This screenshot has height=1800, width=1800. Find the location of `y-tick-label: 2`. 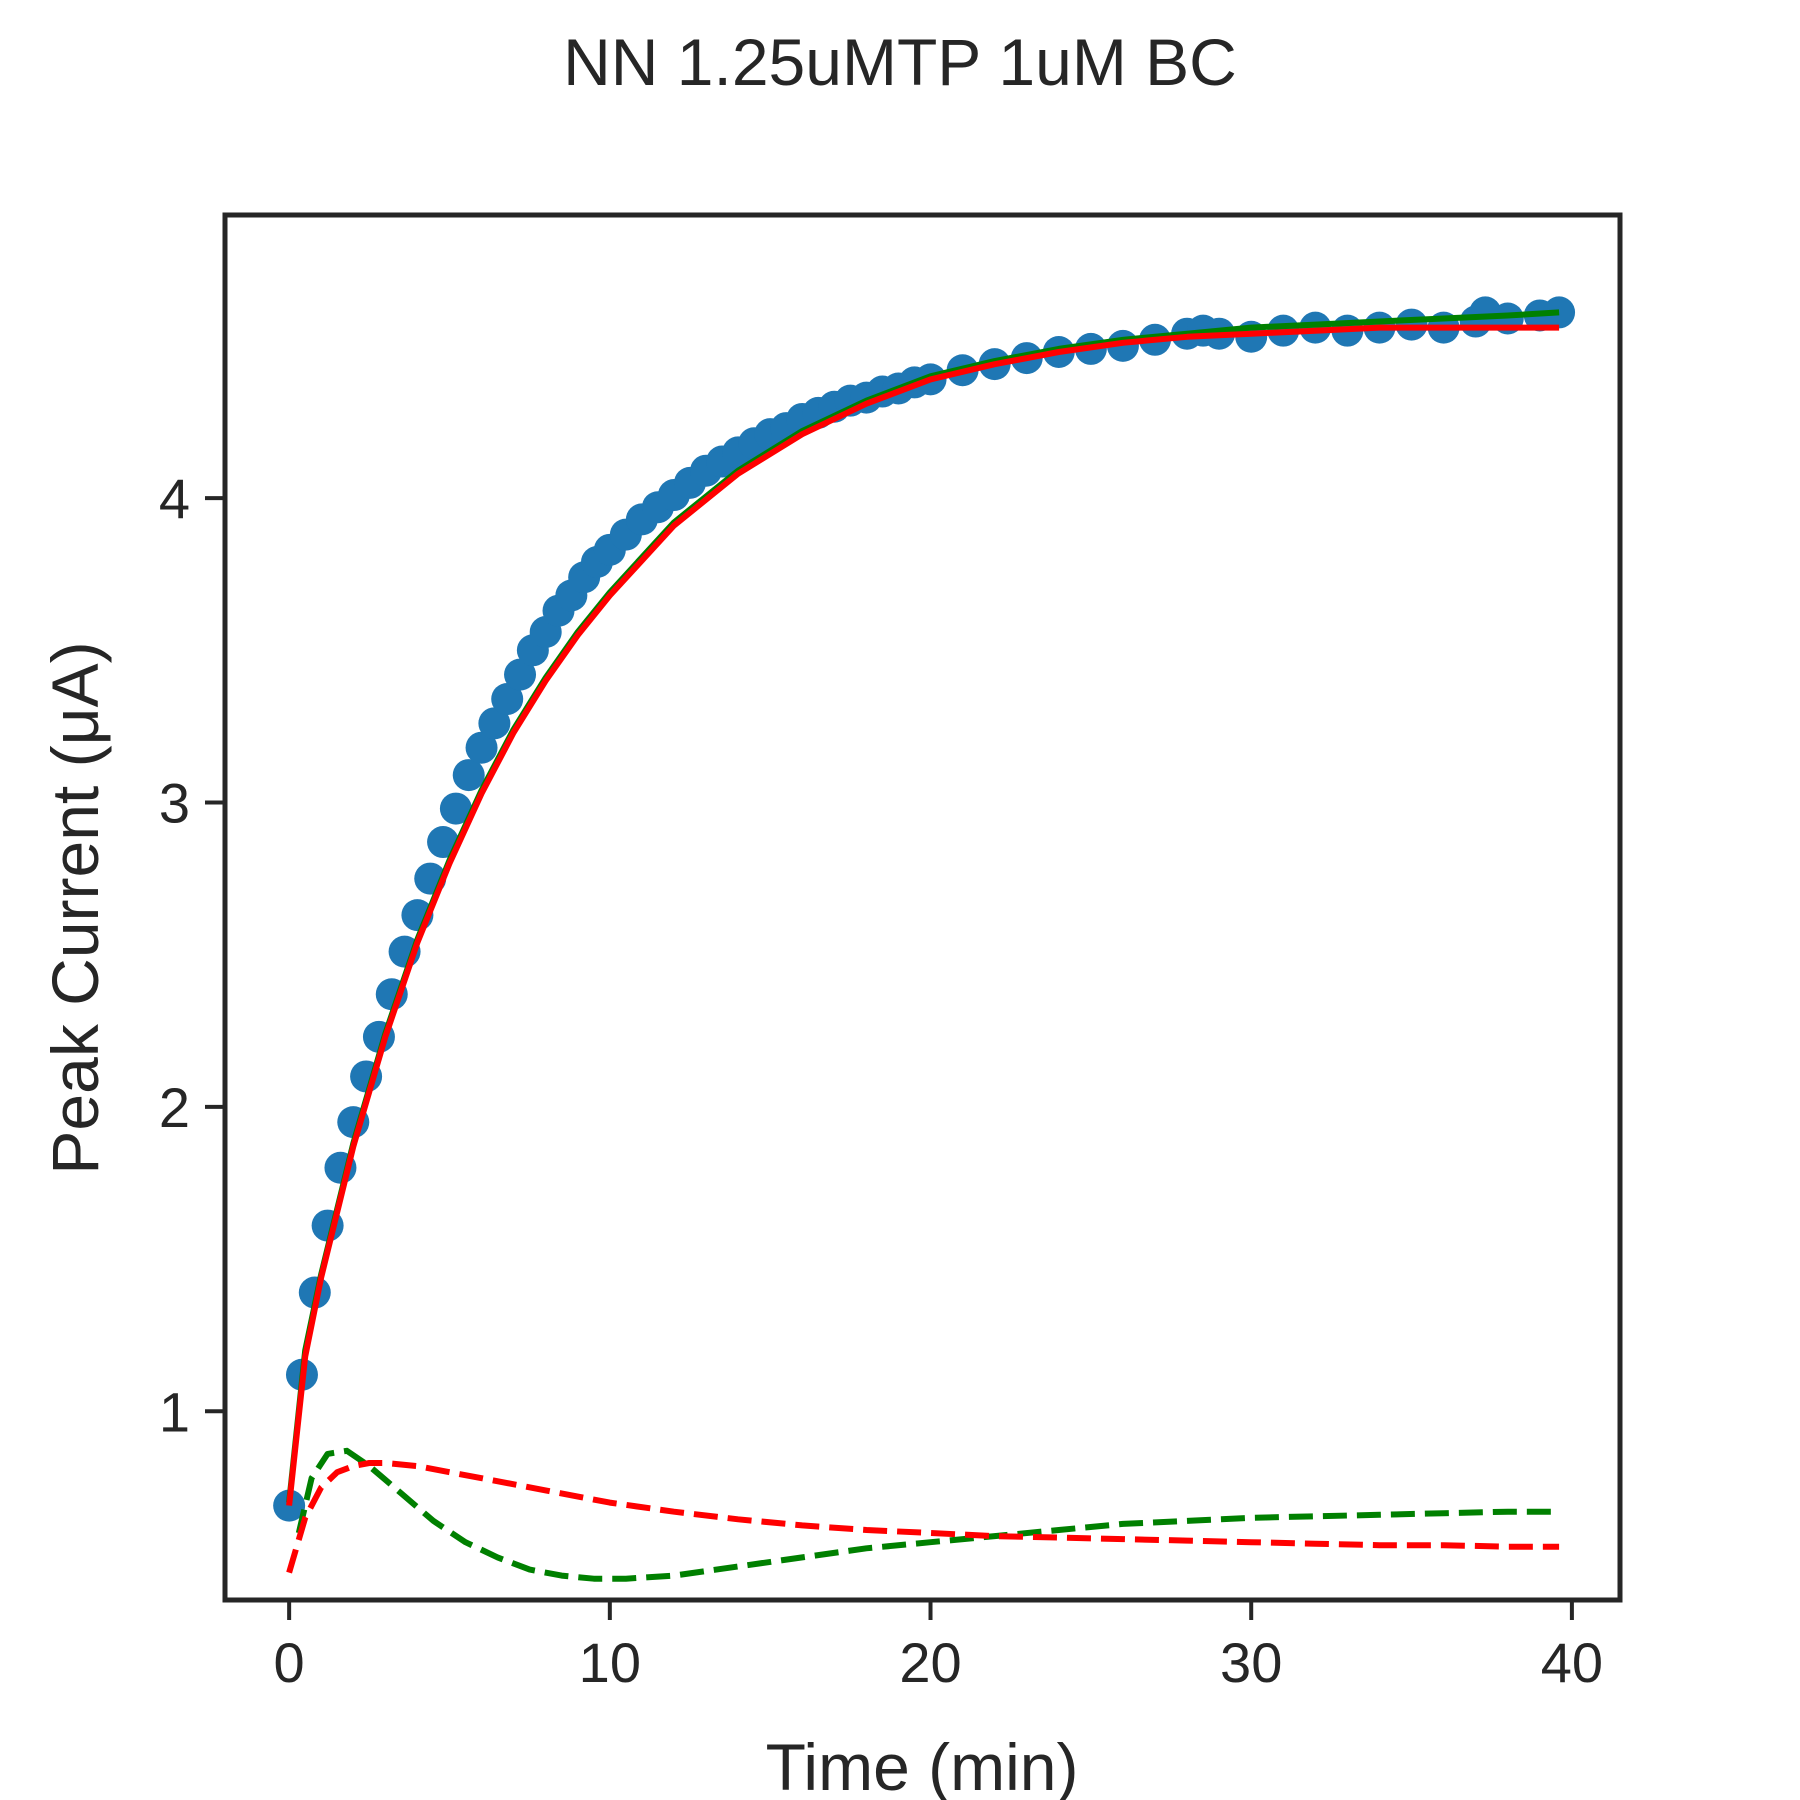

y-tick-label: 2 is located at coordinates (174, 1107).